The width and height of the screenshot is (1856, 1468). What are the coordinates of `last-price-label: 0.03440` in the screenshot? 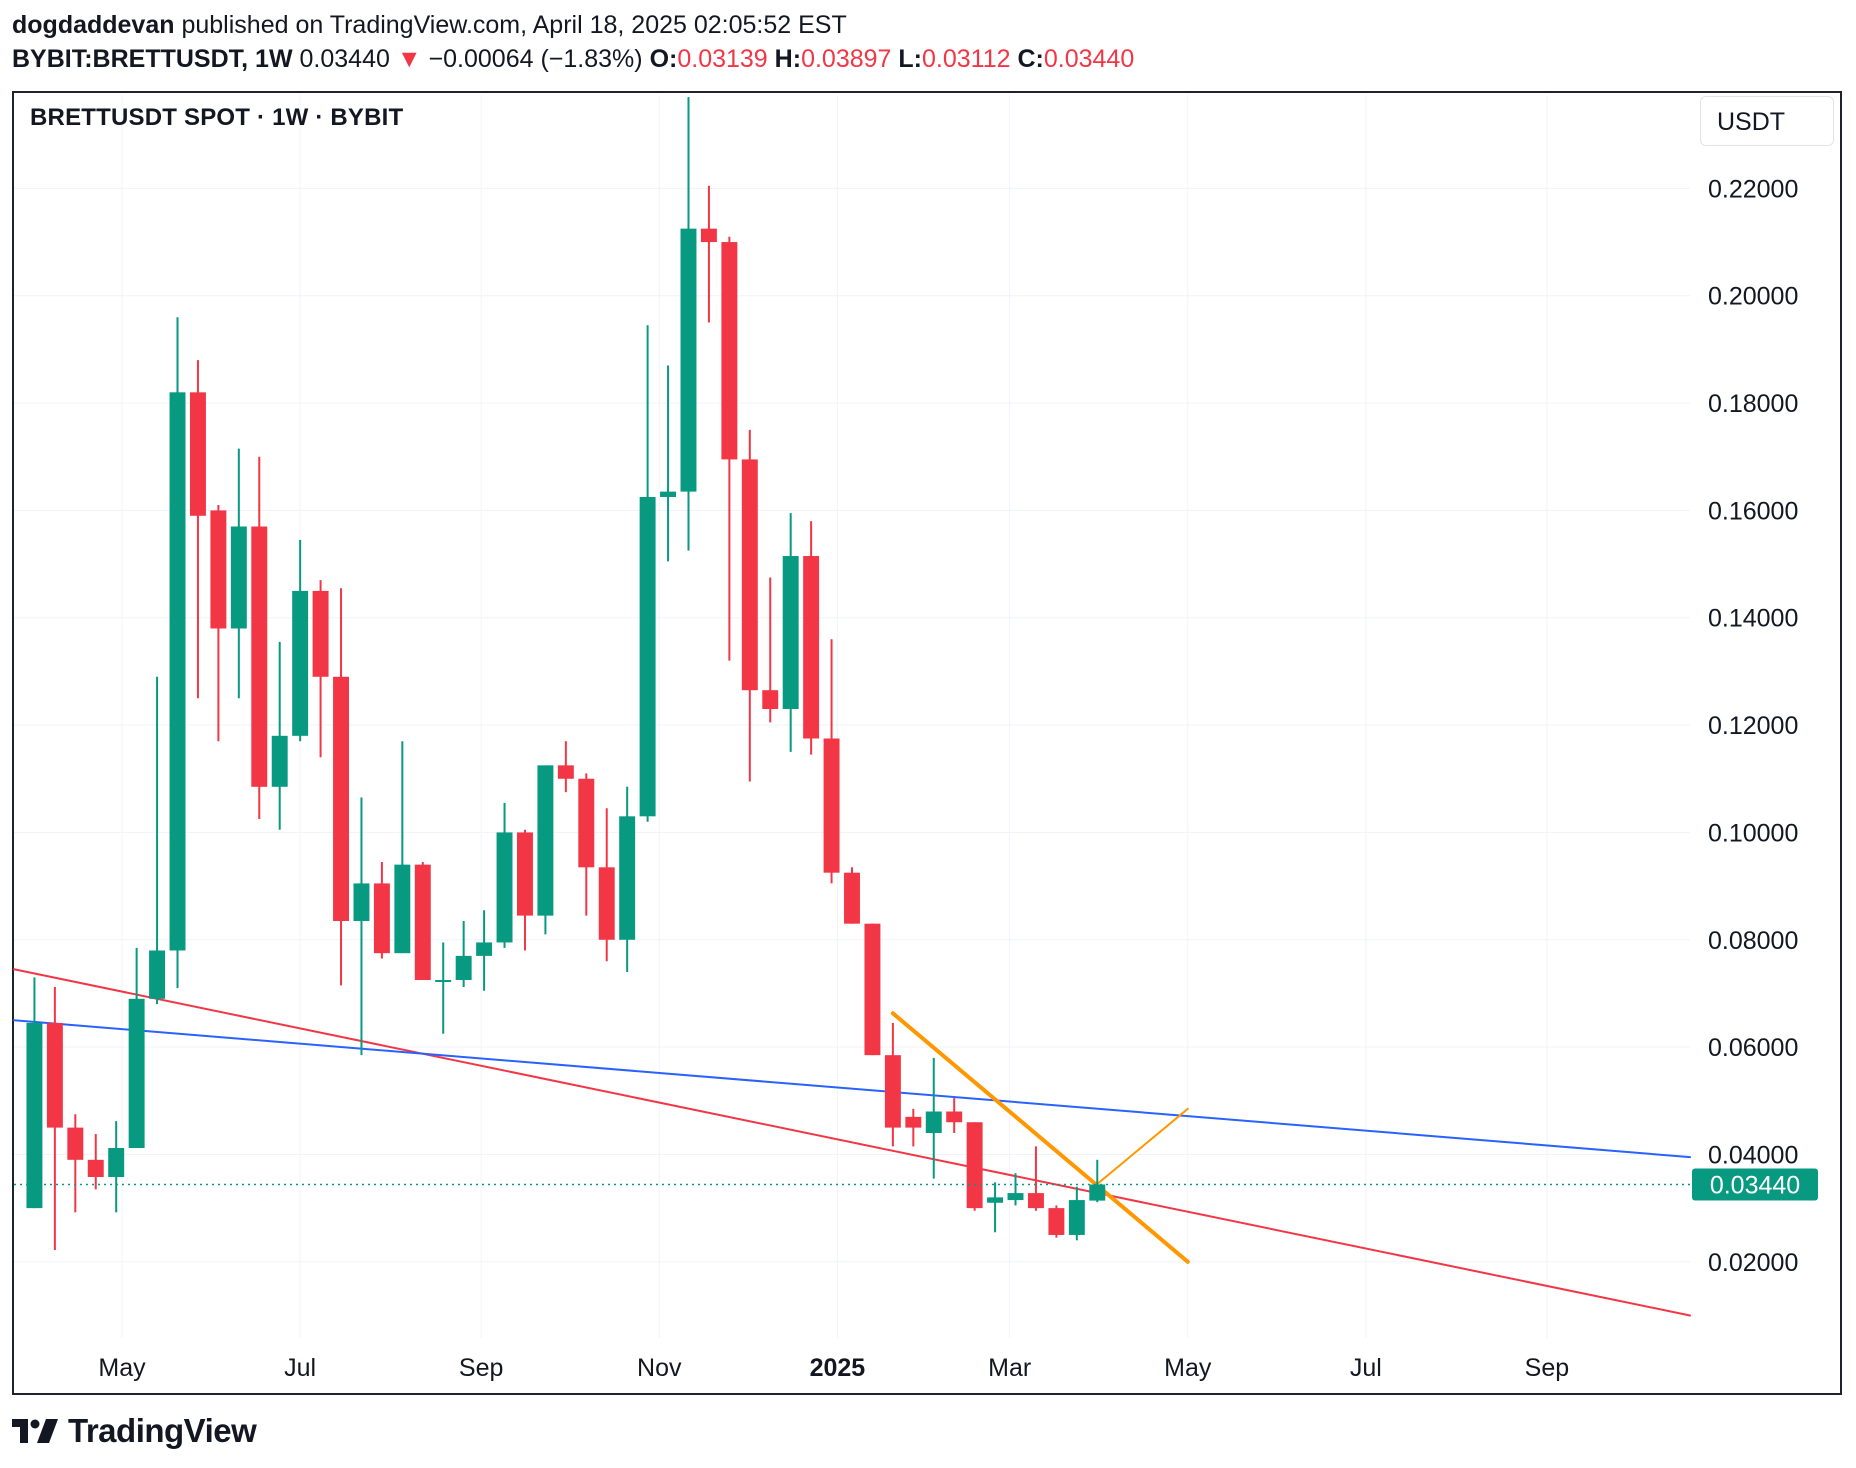 It's located at (1755, 1186).